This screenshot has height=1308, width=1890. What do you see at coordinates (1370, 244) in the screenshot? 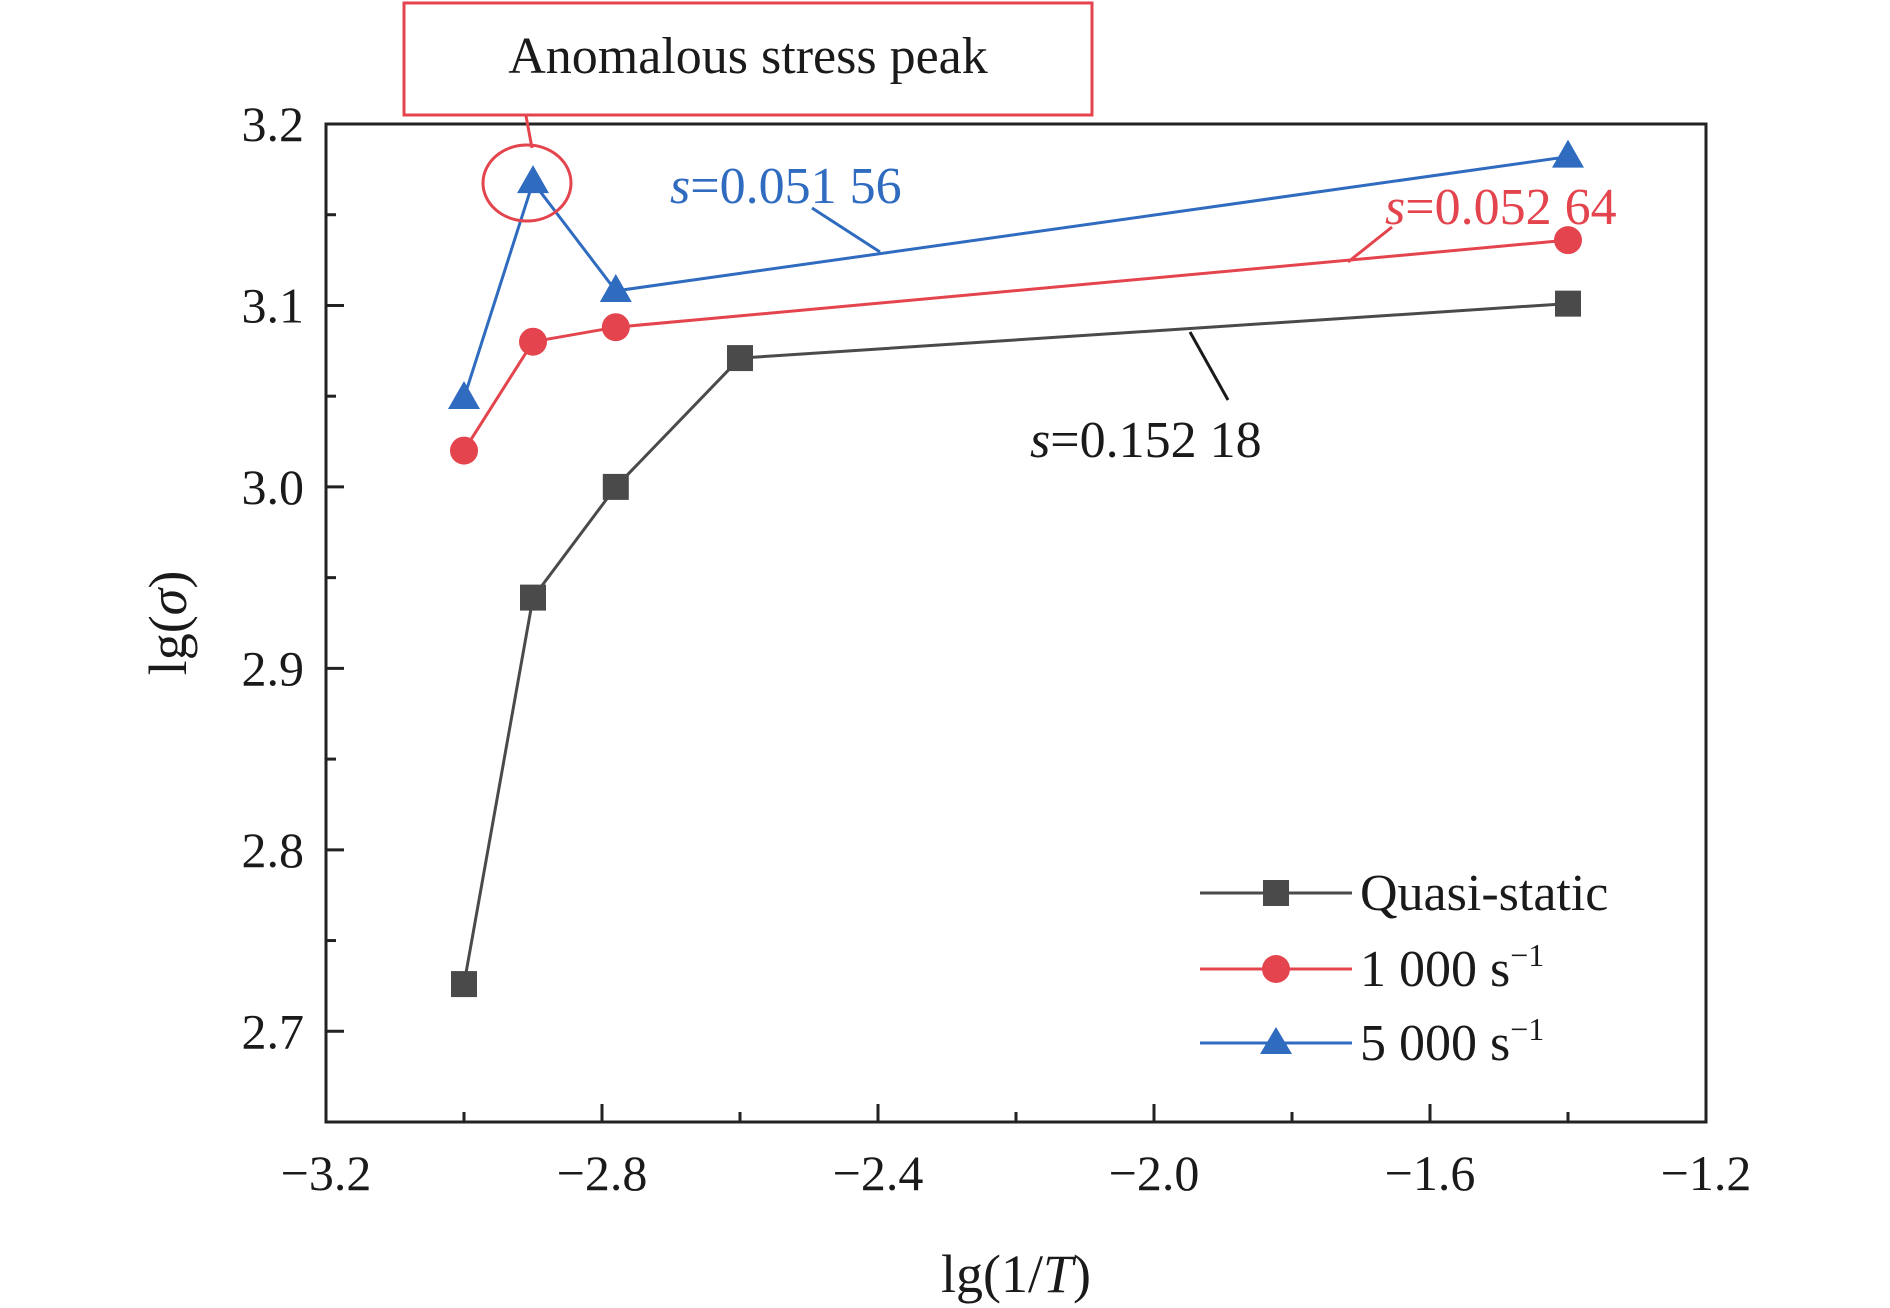
I see `annotation-leader-red` at bounding box center [1370, 244].